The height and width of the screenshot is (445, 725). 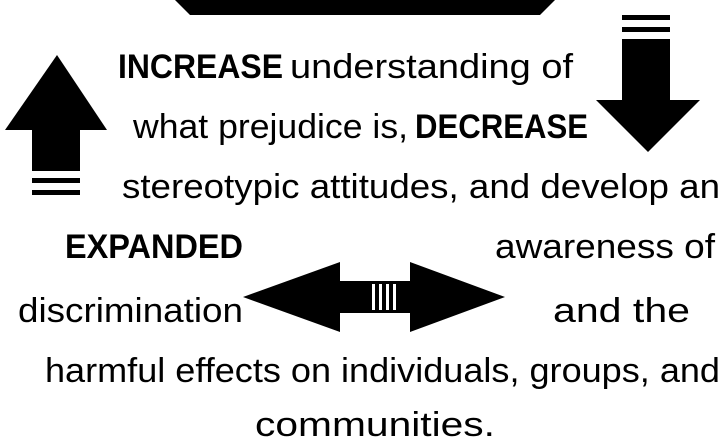 I want to click on text-segment: awareness of, so click(x=605, y=247).